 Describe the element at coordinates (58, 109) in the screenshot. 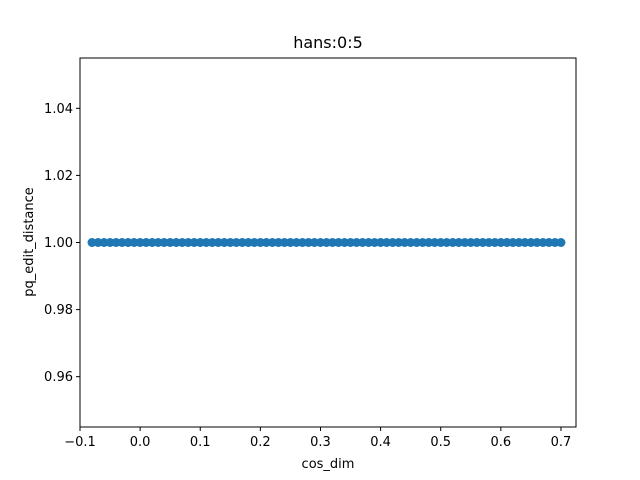

I see `y-tick-label: 1.04` at that location.